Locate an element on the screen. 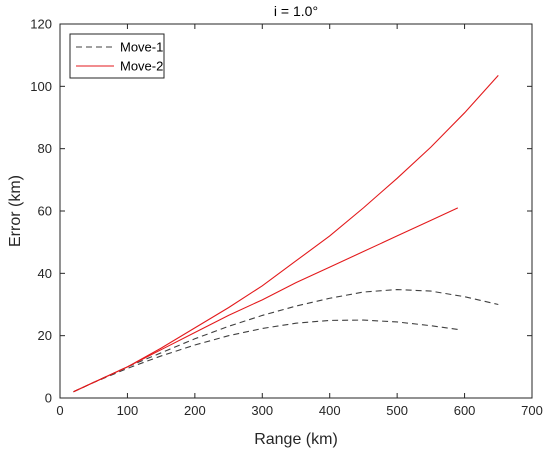 This screenshot has width=550, height=450. y-tick-label: 100 is located at coordinates (41, 86).